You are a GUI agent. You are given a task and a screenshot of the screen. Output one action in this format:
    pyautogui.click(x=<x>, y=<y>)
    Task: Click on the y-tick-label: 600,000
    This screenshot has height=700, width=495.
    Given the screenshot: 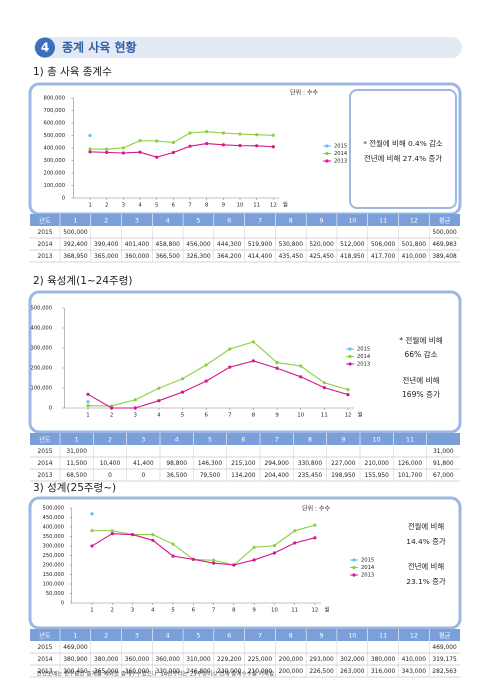 What is the action you would take?
    pyautogui.click(x=54, y=124)
    